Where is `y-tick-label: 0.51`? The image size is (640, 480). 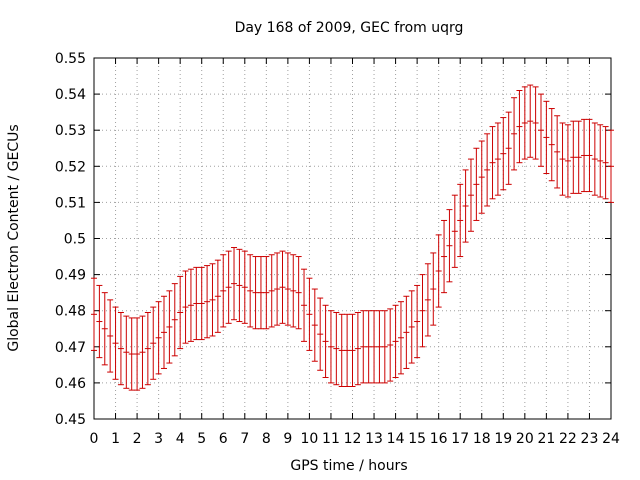
y-tick-label: 0.51 is located at coordinates (70, 203).